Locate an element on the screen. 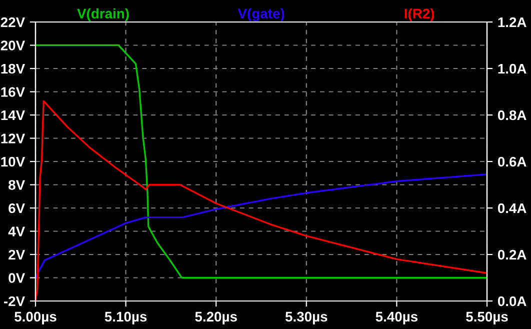 Image resolution: width=531 pixels, height=329 pixels. y-tick-label: 8V is located at coordinates (16, 185).